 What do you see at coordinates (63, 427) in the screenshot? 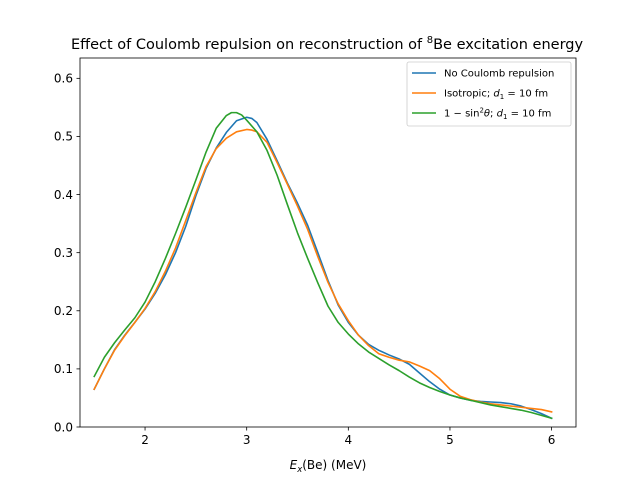
I see `y-tick-label: 0.0` at bounding box center [63, 427].